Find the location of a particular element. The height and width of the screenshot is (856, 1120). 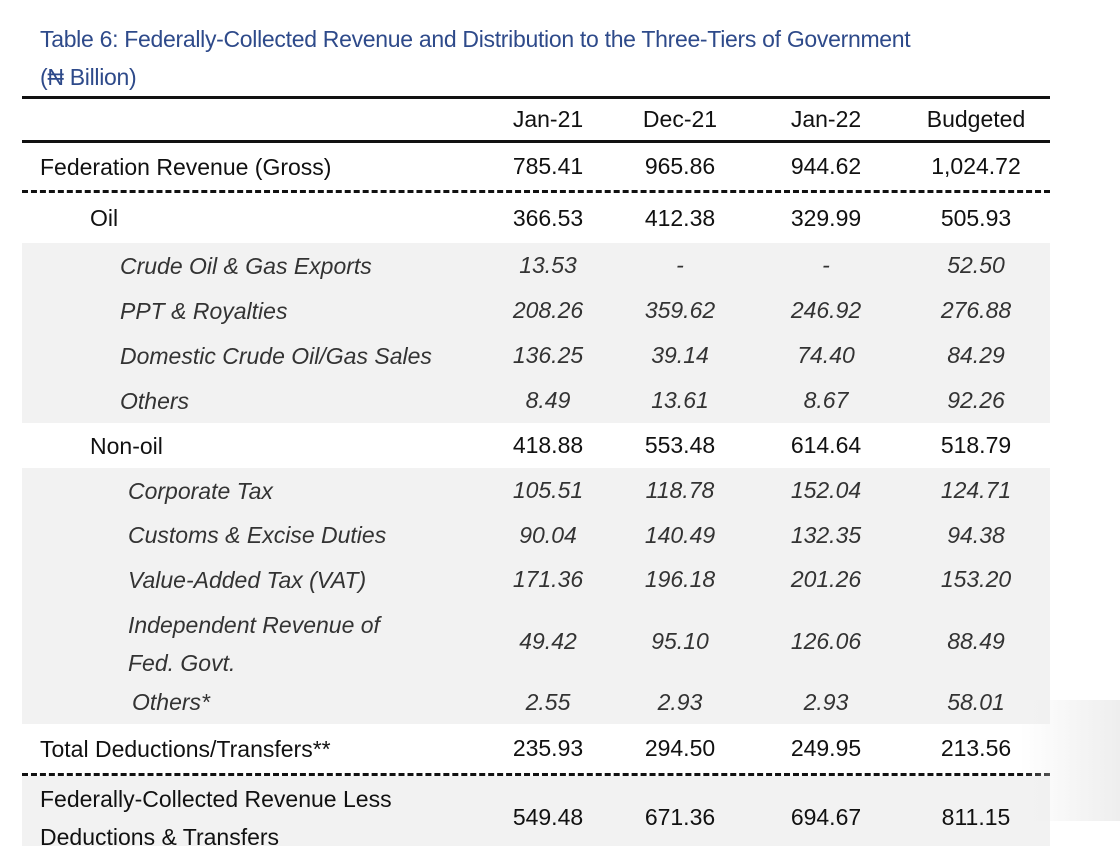

table-row: PPT & Royalties 208.26 359.62 246.92 276.88 is located at coordinates (536, 310).